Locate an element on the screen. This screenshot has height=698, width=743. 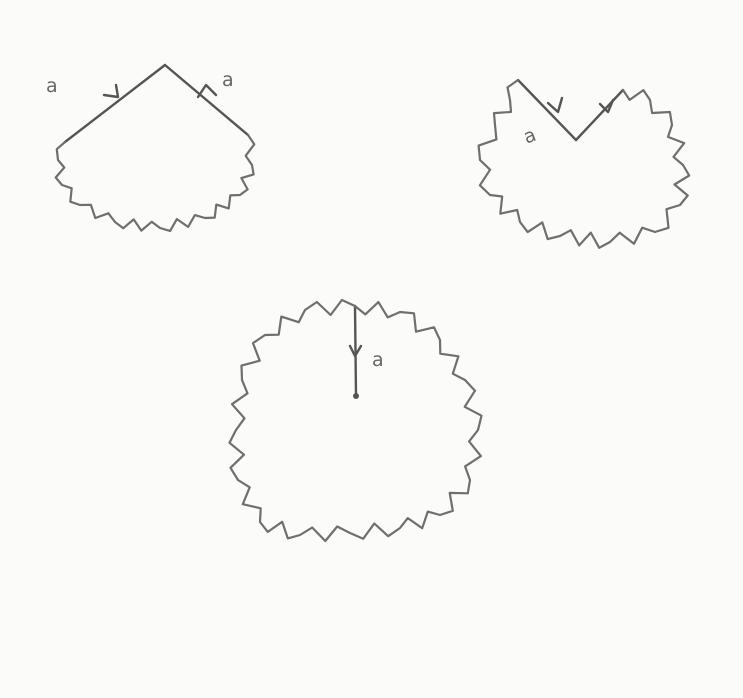
figure-3-slit-end-dot is located at coordinates (356, 396).